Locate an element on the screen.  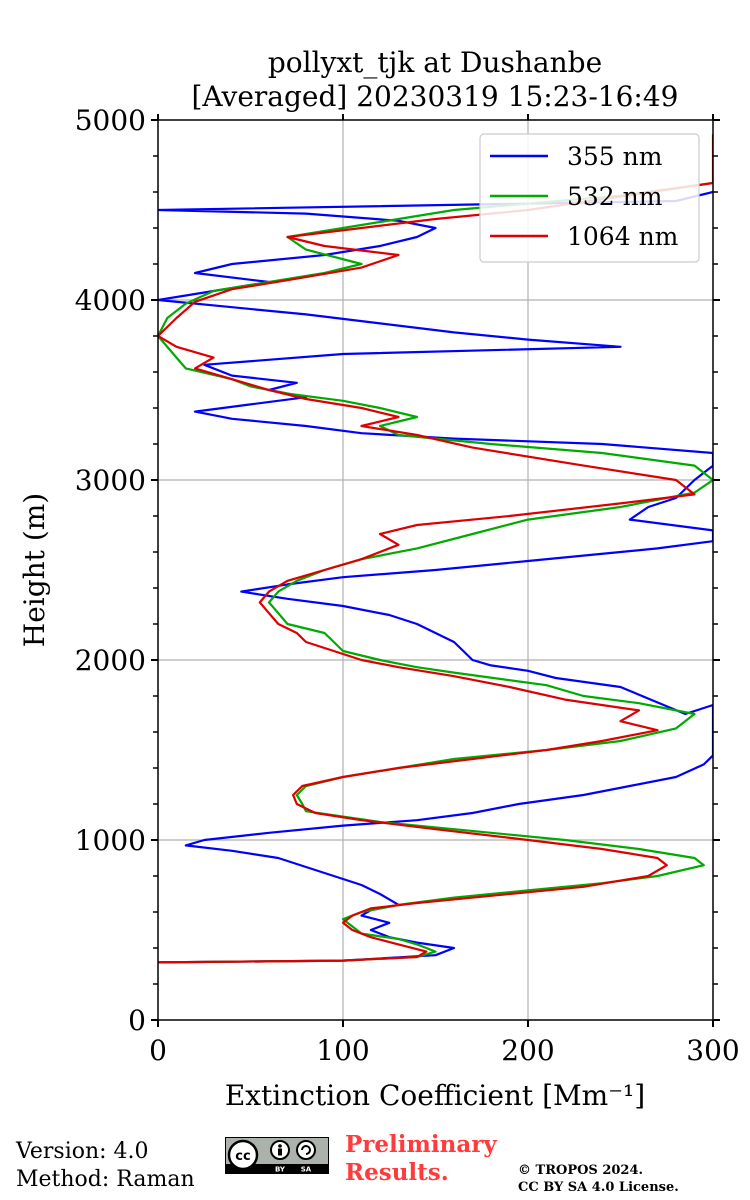
legend-box is located at coordinates (589, 198).